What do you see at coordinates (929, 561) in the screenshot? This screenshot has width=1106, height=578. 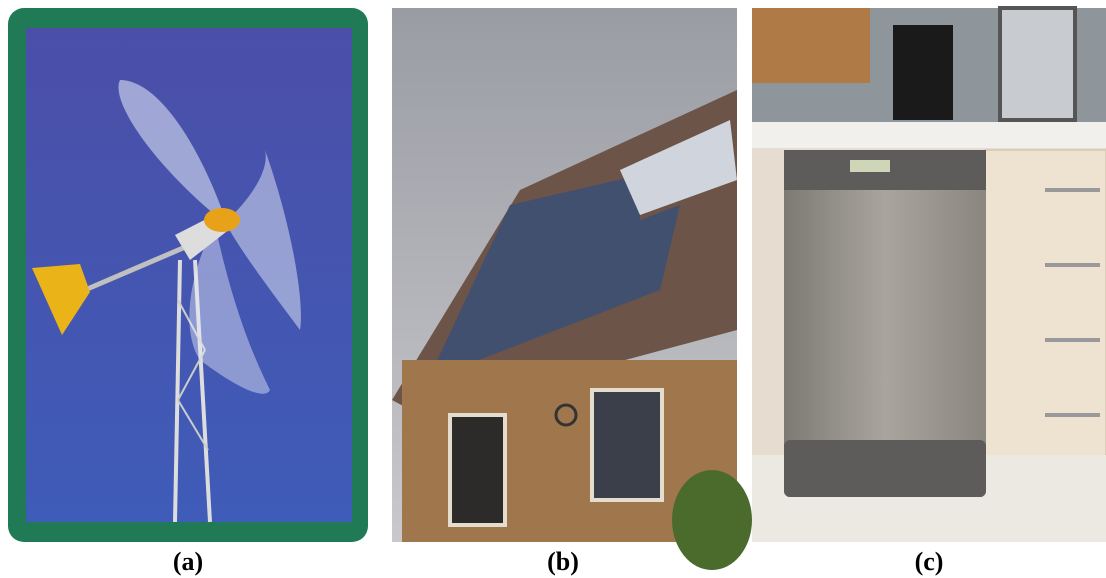 I see `panel-label: (c)` at bounding box center [929, 561].